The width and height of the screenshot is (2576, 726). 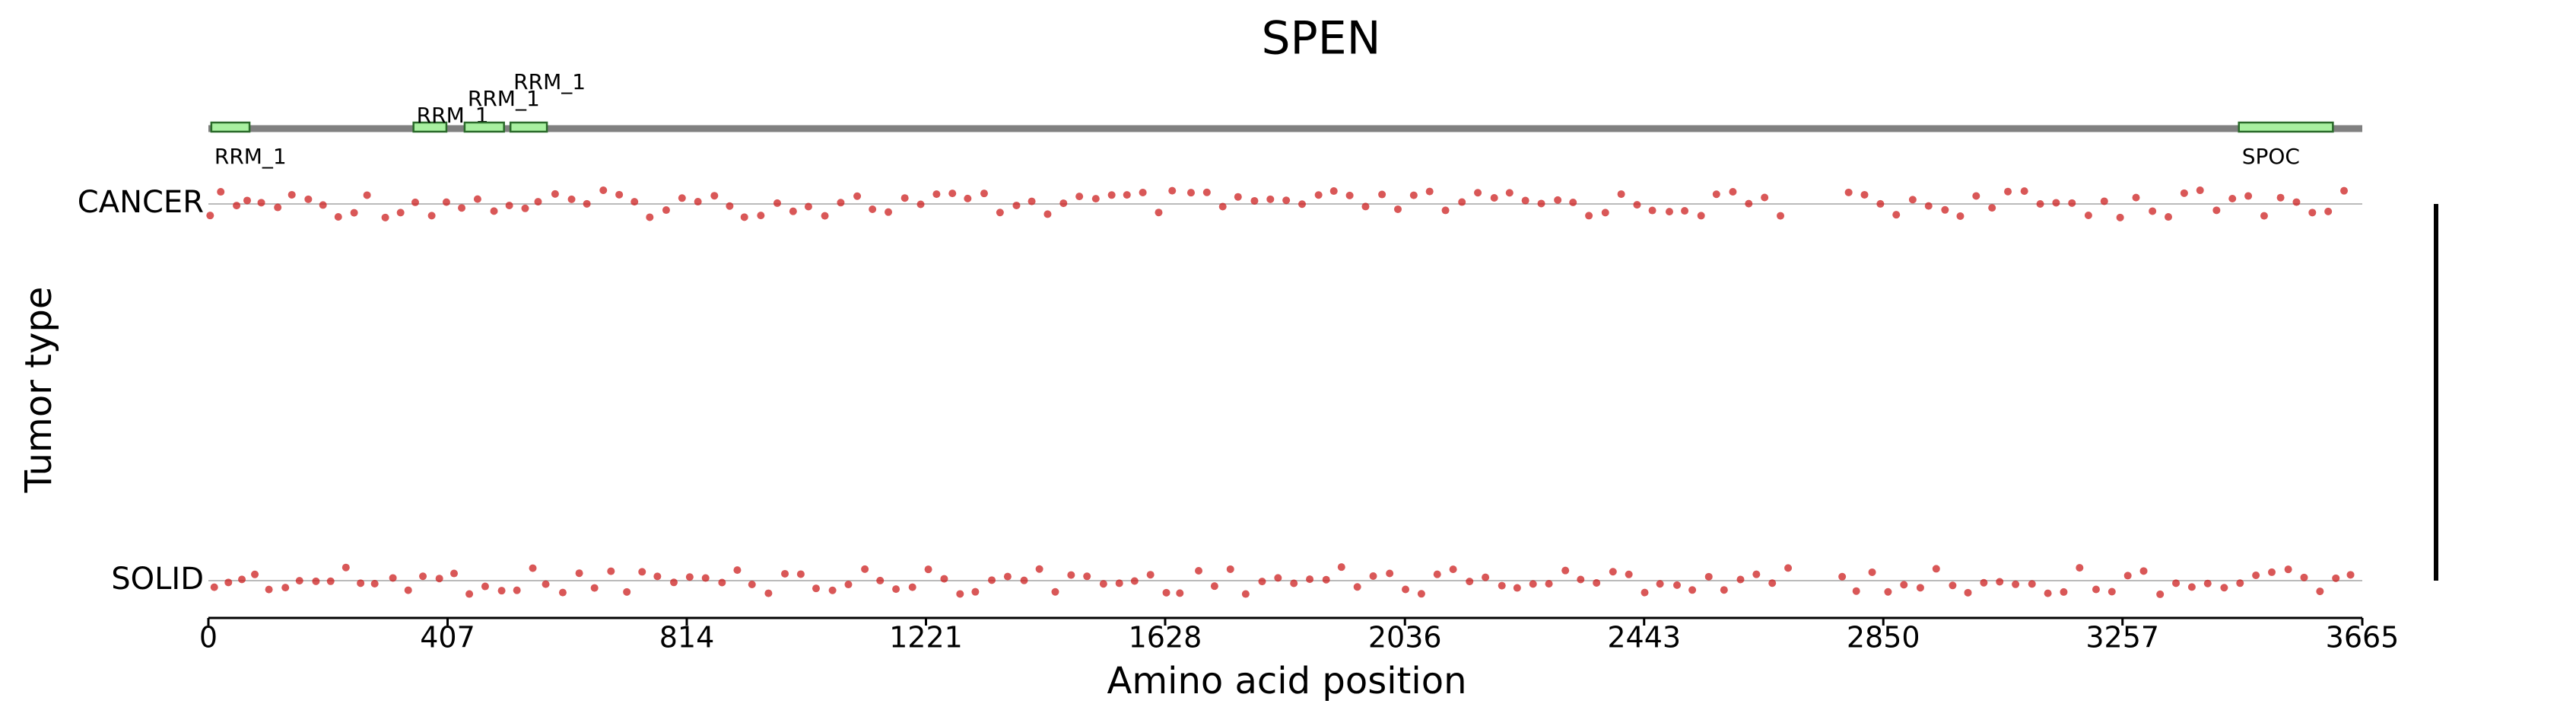 What do you see at coordinates (38, 390) in the screenshot?
I see `y-axis-label: Tumor type` at bounding box center [38, 390].